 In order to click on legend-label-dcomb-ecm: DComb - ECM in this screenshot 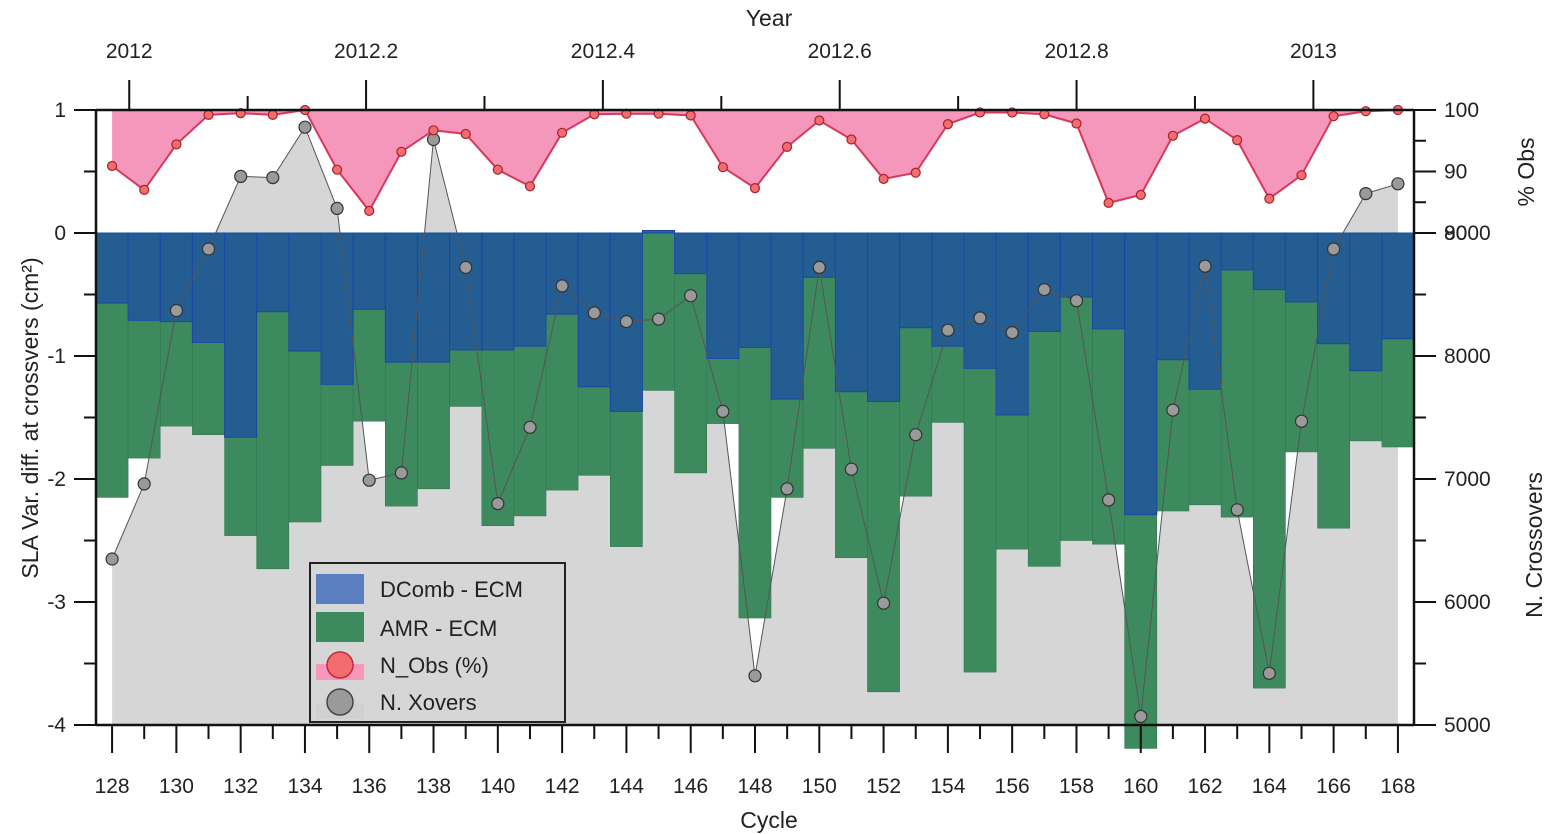, I will do `click(451, 589)`.